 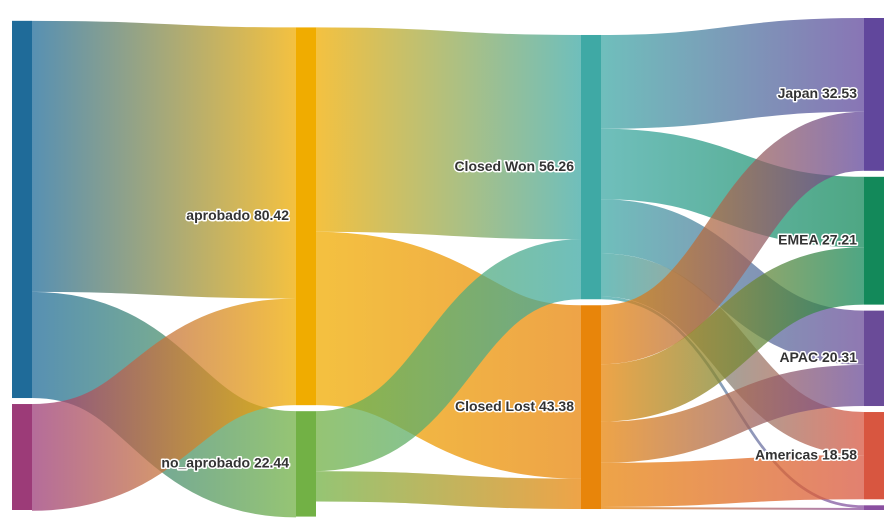 I want to click on node-no_aprobado, so click(x=306, y=464).